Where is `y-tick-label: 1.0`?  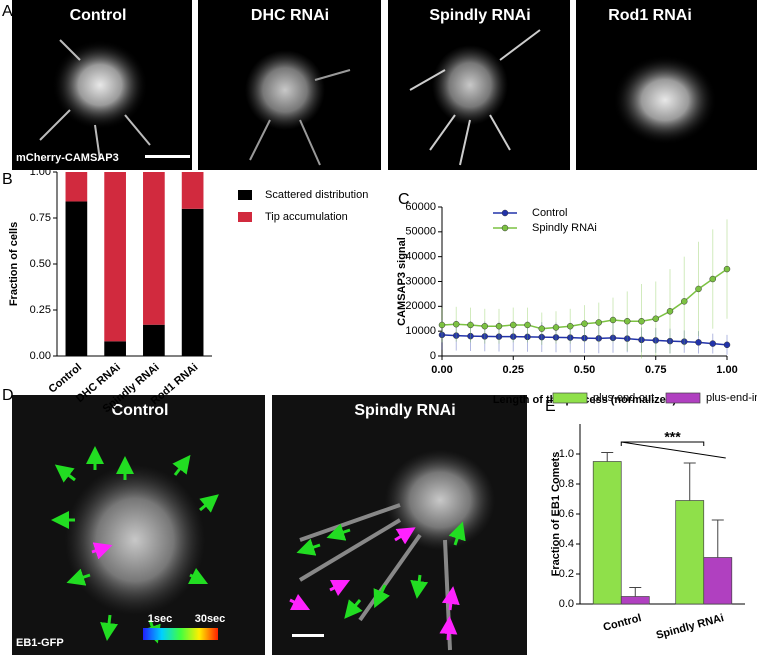 y-tick-label: 1.0 is located at coordinates (566, 454).